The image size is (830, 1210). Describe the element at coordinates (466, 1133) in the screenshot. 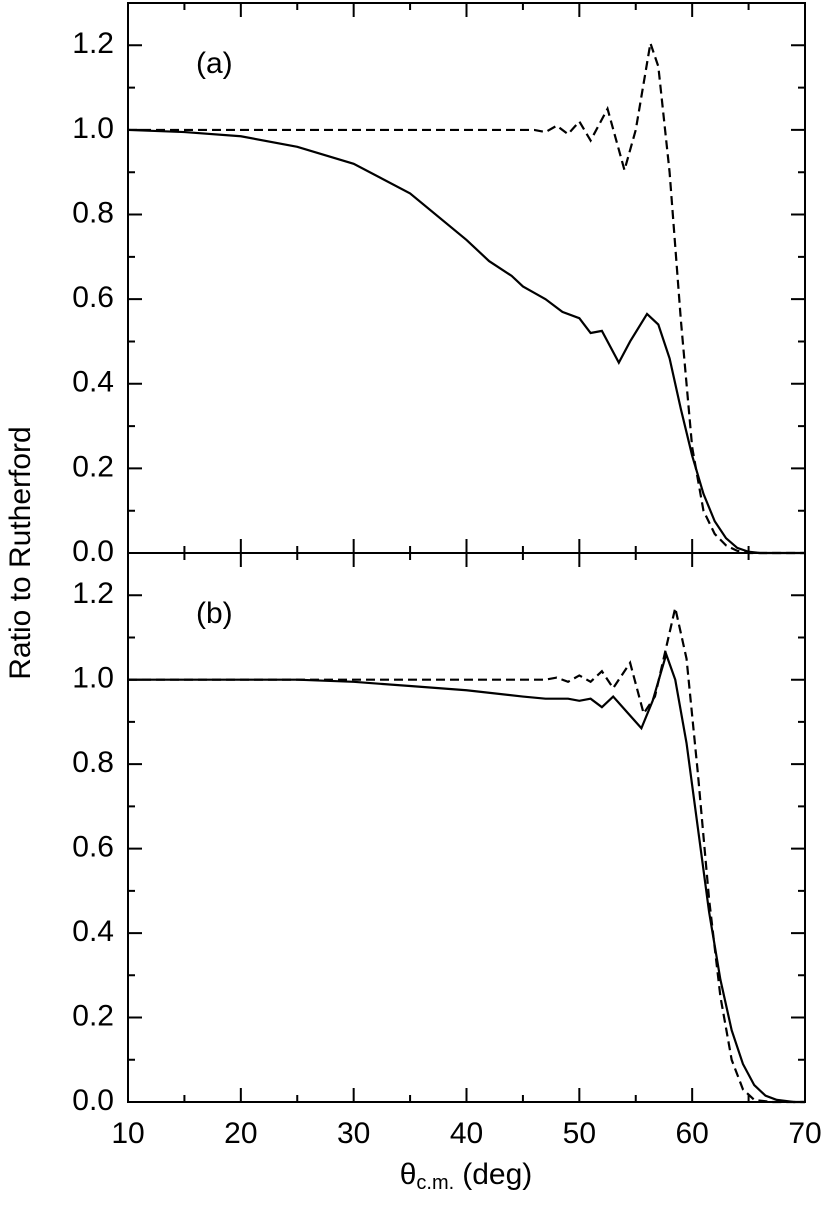

I see `x-tick-label: 40` at that location.